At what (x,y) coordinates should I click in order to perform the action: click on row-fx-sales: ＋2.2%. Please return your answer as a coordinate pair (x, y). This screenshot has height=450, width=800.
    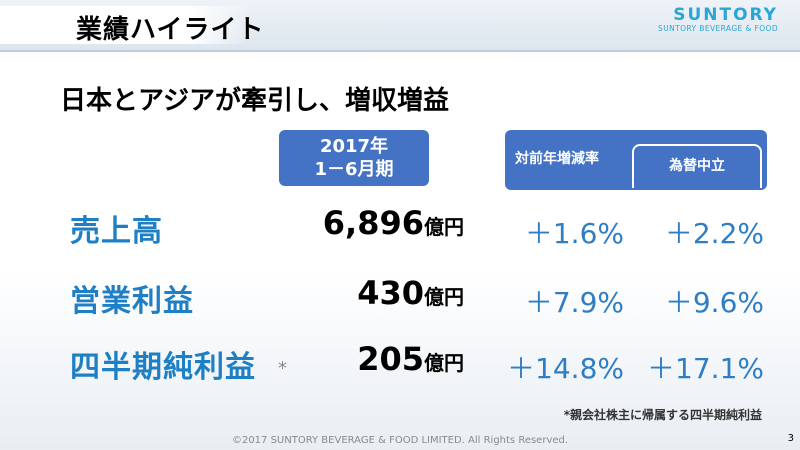
    Looking at the image, I should click on (714, 233).